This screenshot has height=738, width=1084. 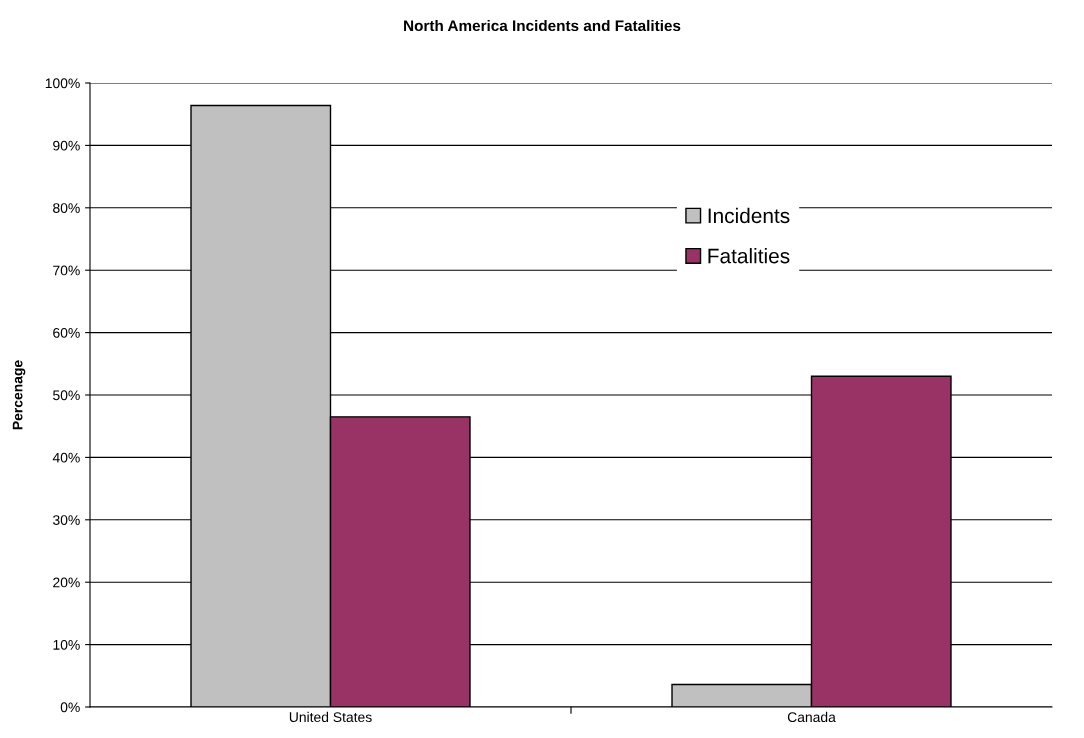 What do you see at coordinates (66, 520) in the screenshot?
I see `y-tick-label: 30%` at bounding box center [66, 520].